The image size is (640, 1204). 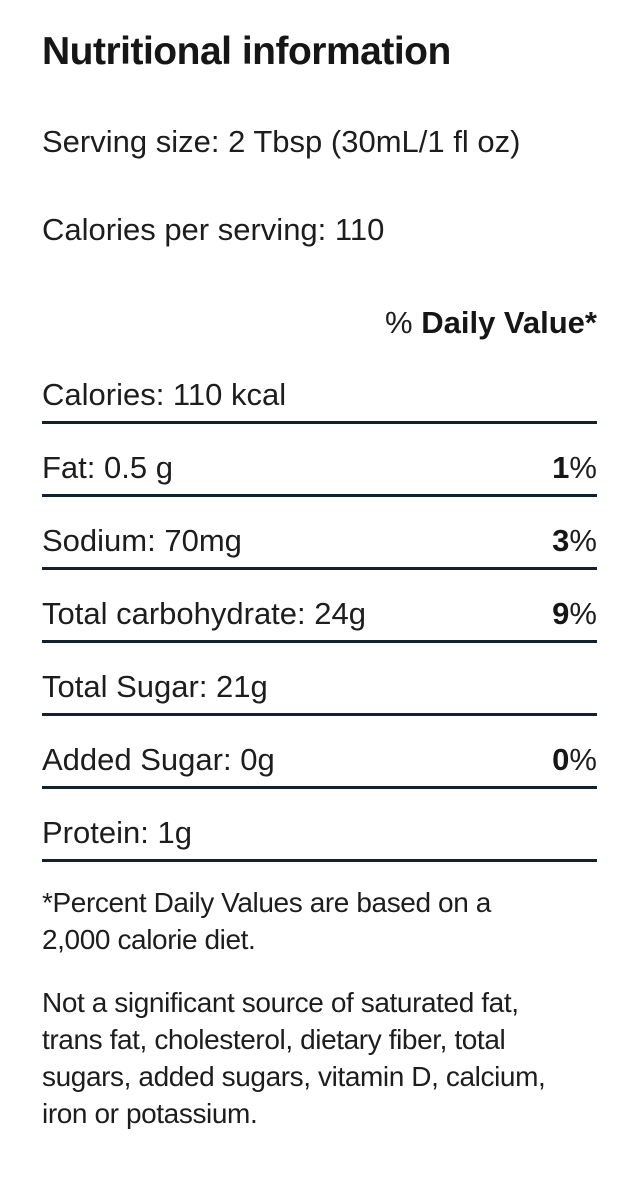 What do you see at coordinates (403, 322) in the screenshot?
I see `daily-value-percent-sign: %` at bounding box center [403, 322].